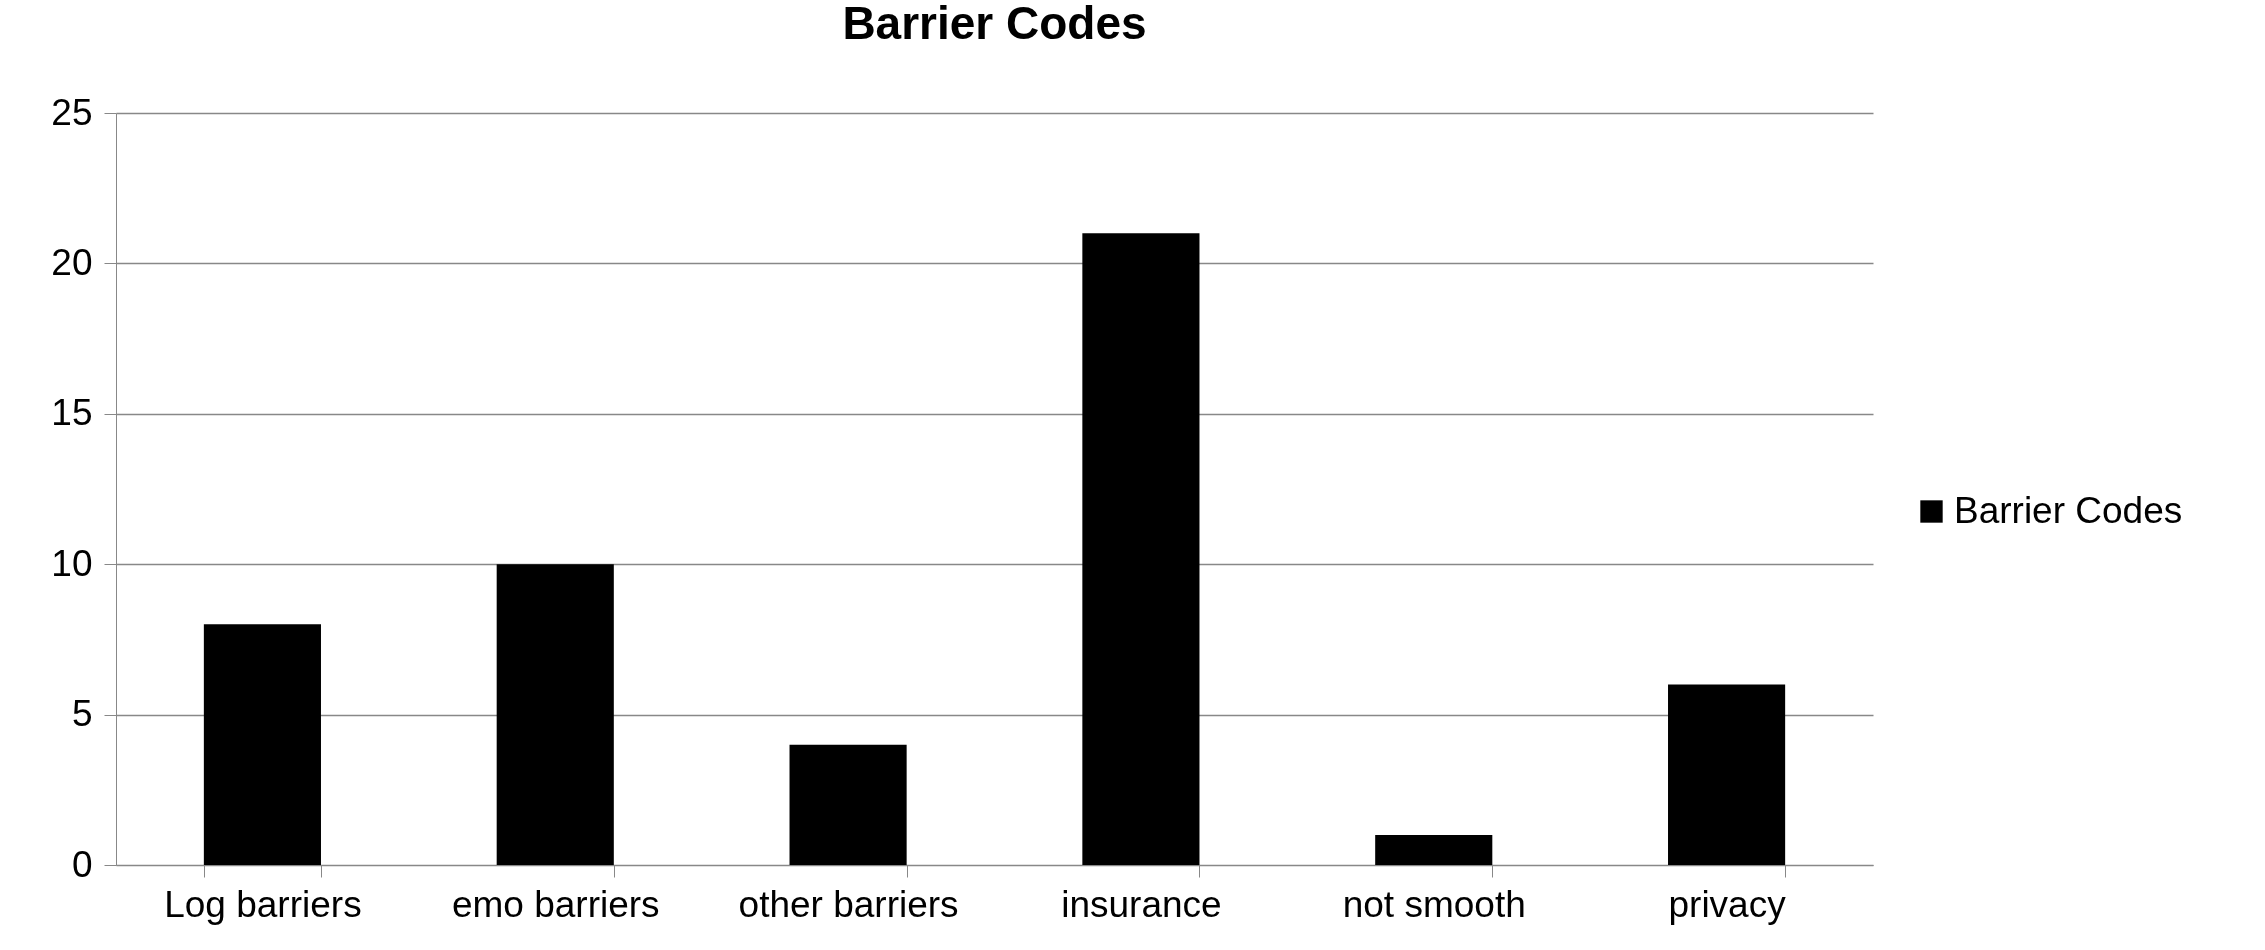  I want to click on x-tick-label: privacy, so click(1727, 904).